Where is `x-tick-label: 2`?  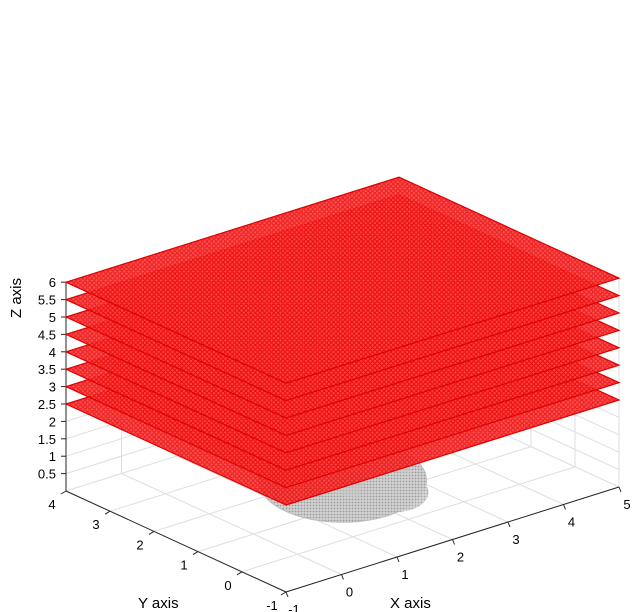 x-tick-label: 2 is located at coordinates (460, 557).